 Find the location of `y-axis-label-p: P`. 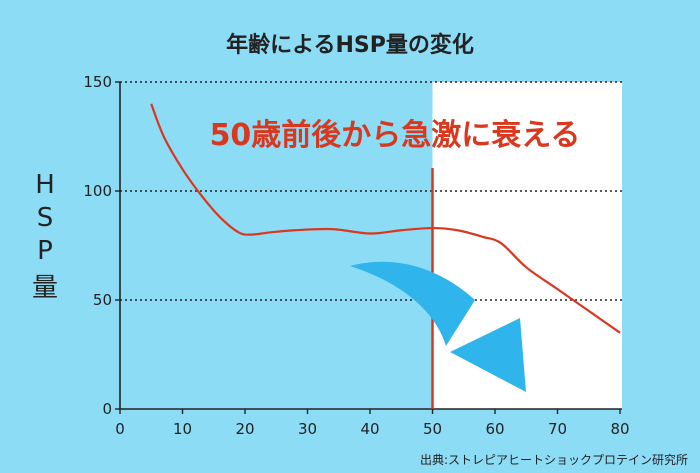

y-axis-label-p: P is located at coordinates (45, 251).